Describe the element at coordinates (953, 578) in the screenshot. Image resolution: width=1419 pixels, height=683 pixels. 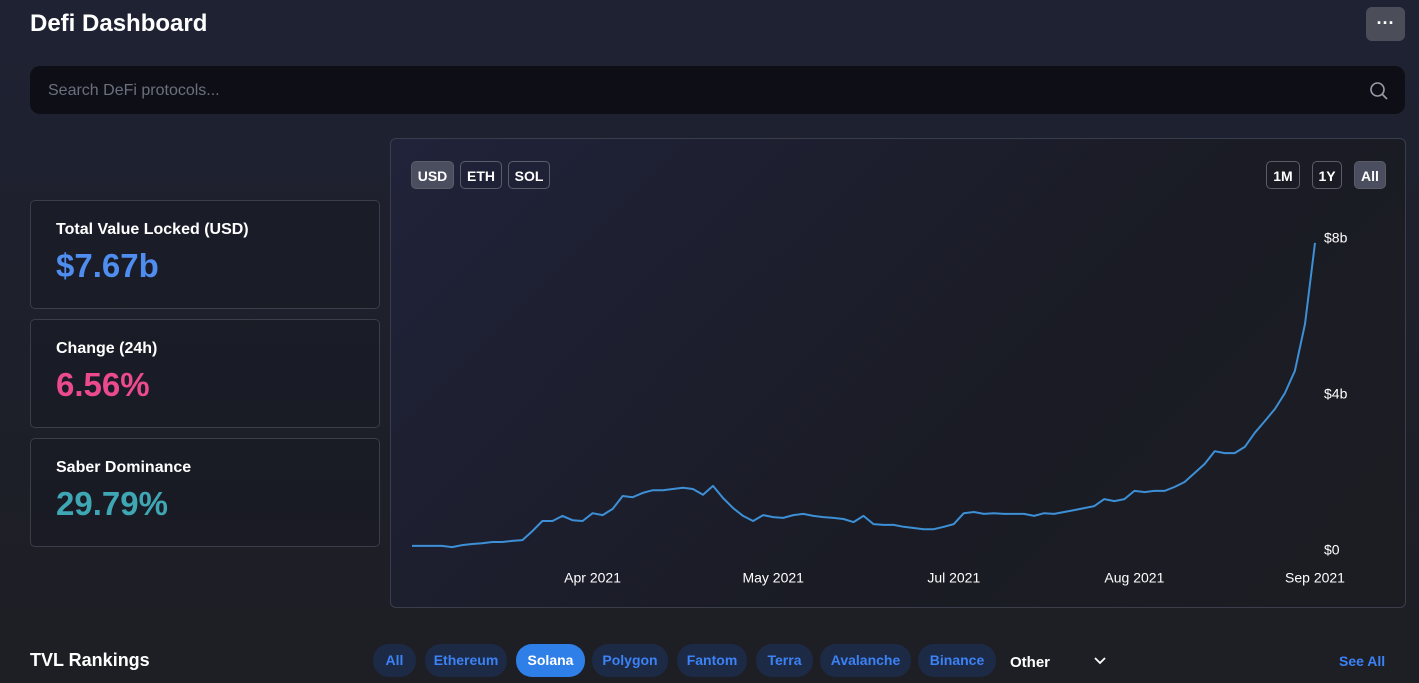
I see `x-tick-label: Jul 2021` at that location.